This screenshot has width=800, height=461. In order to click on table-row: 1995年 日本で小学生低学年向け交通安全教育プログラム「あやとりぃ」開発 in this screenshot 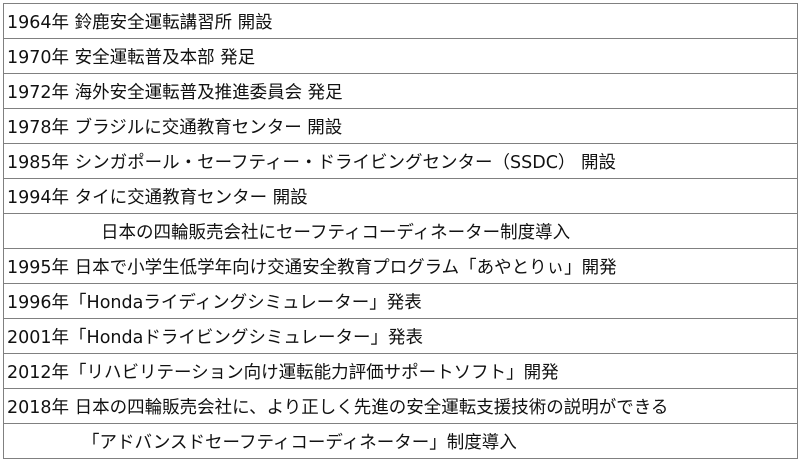, I will do `click(400, 266)`.